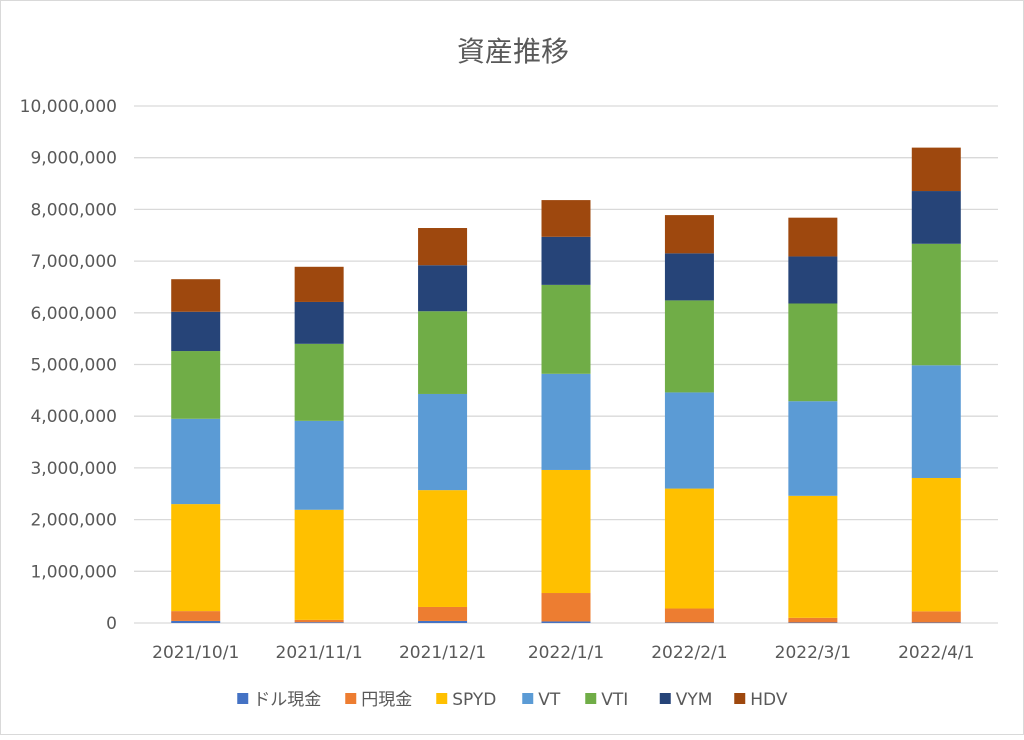  I want to click on bar-segment-SPYD-2021/10/1, so click(196, 558).